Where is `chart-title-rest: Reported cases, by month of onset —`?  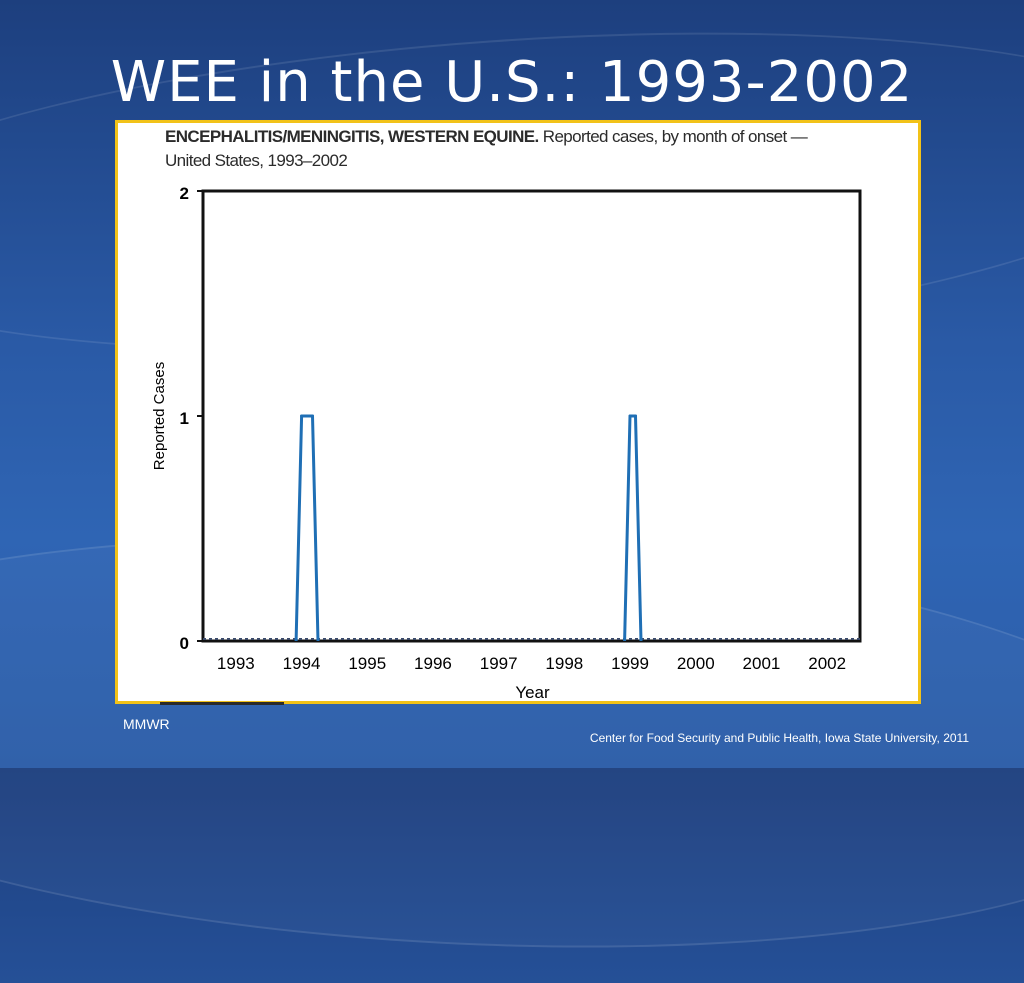 chart-title-rest: Reported cases, by month of onset — is located at coordinates (673, 136).